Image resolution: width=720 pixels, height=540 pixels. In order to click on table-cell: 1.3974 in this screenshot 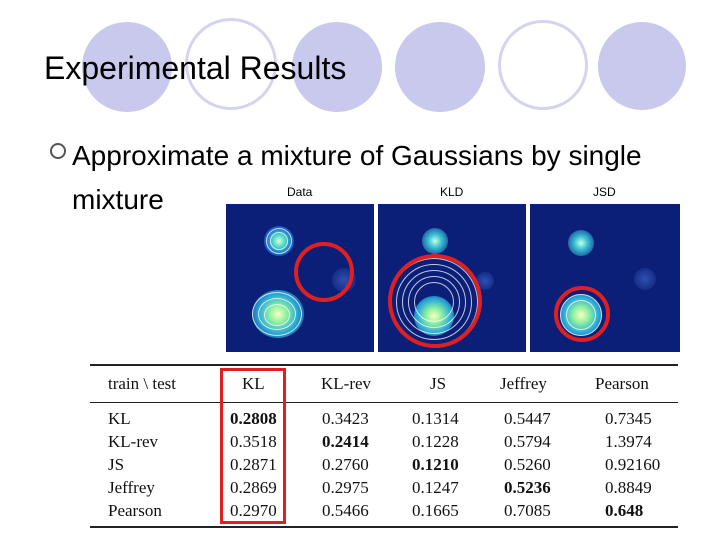, I will do `click(628, 441)`.